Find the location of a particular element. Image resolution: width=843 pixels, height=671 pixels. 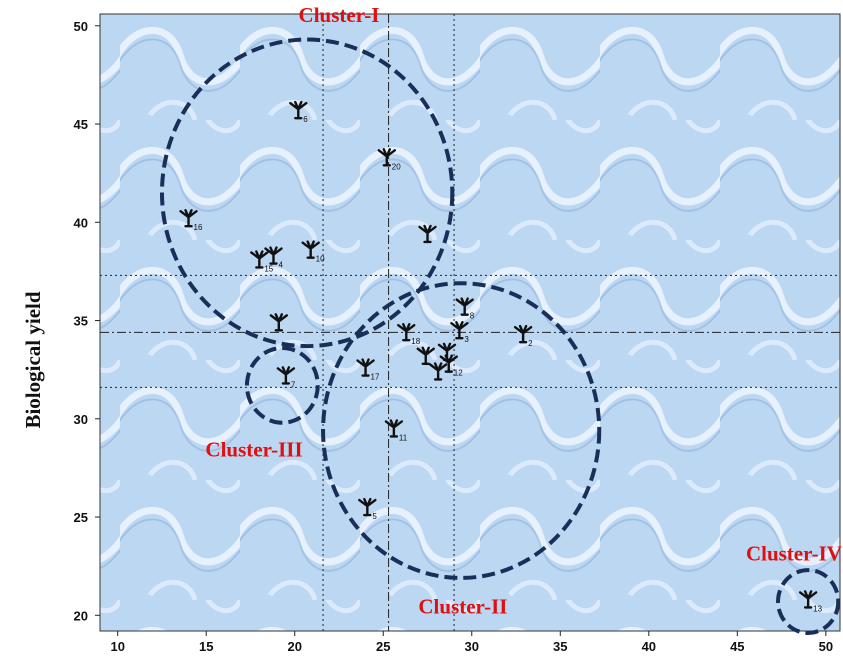

x-tick-label: 45 is located at coordinates (737, 646).